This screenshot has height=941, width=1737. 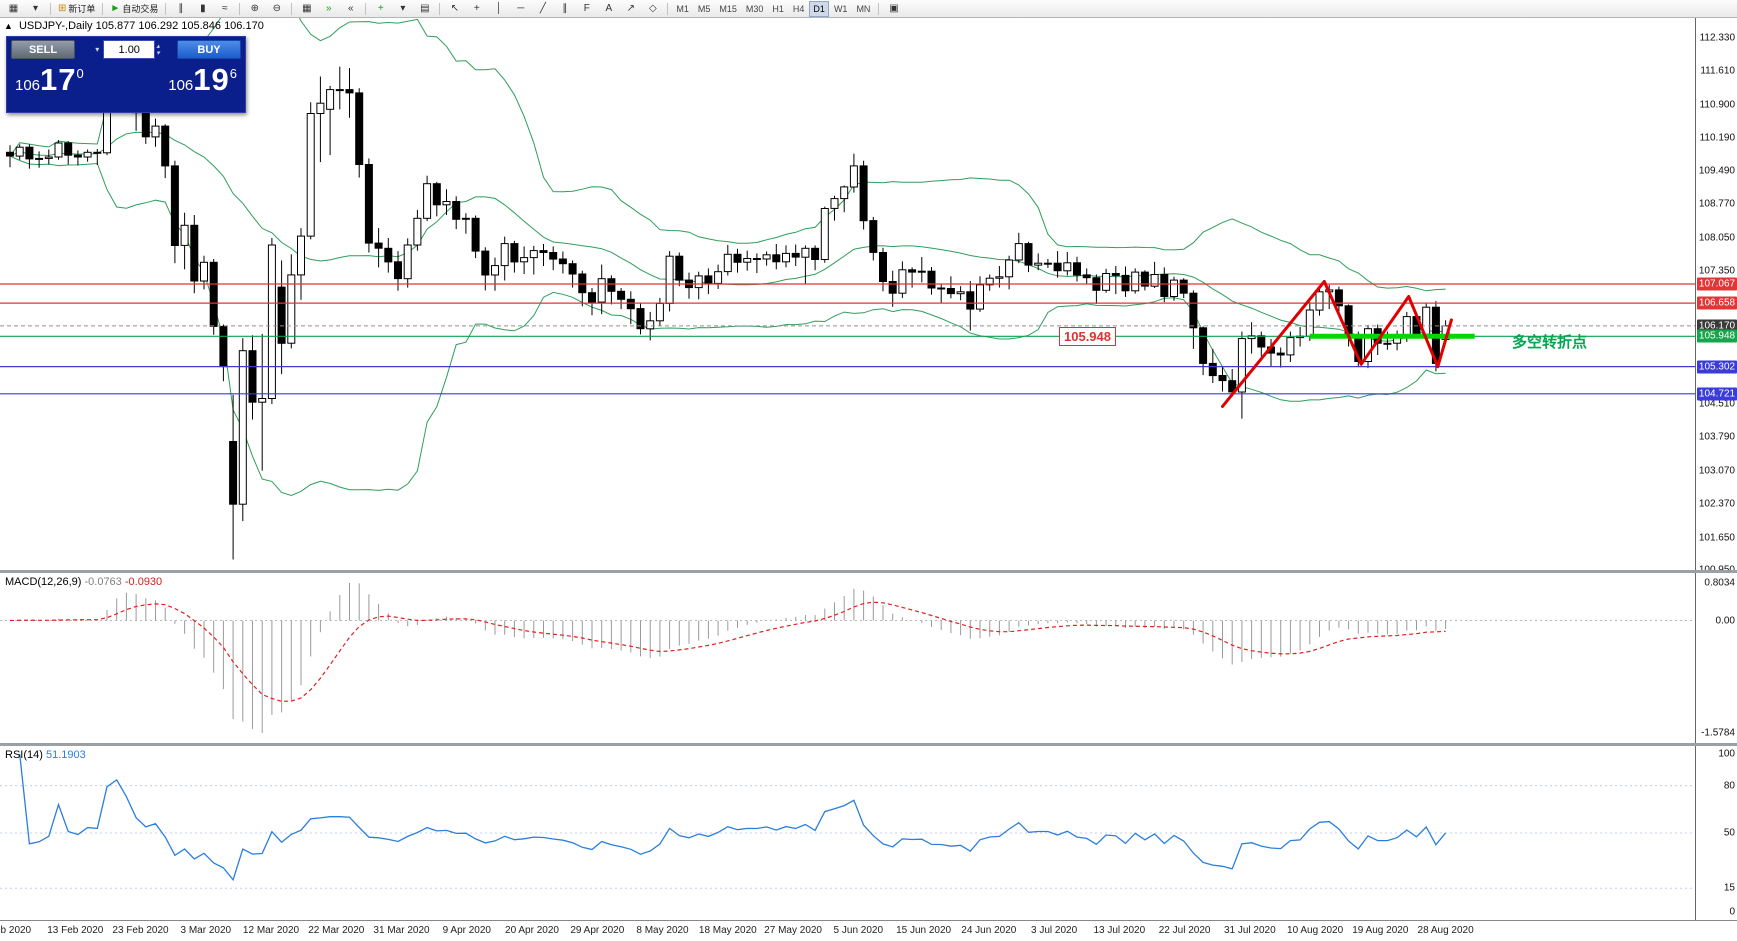 What do you see at coordinates (863, 8) in the screenshot?
I see `timeframe-mn: MN` at bounding box center [863, 8].